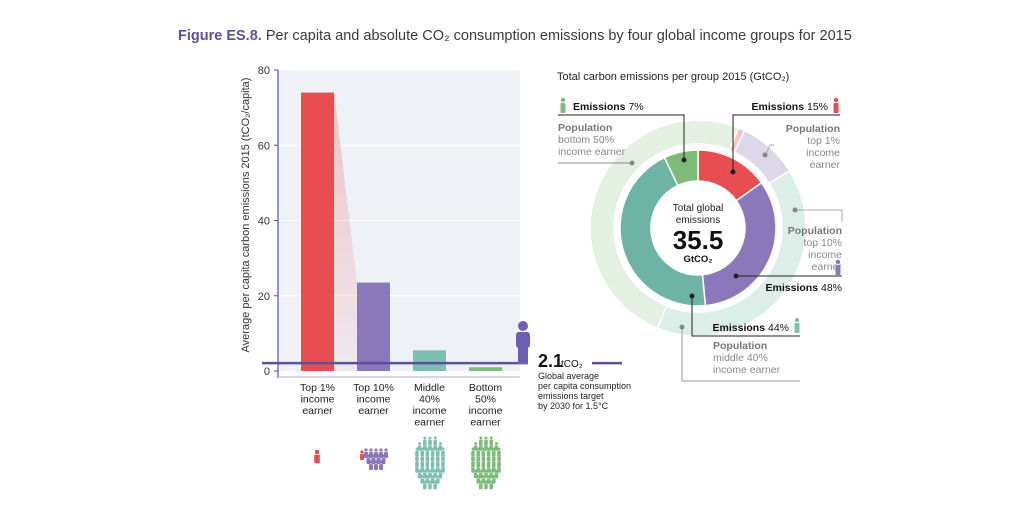 This screenshot has height=512, width=1024. Describe the element at coordinates (825, 165) in the screenshot. I see `population-text: earner` at that location.